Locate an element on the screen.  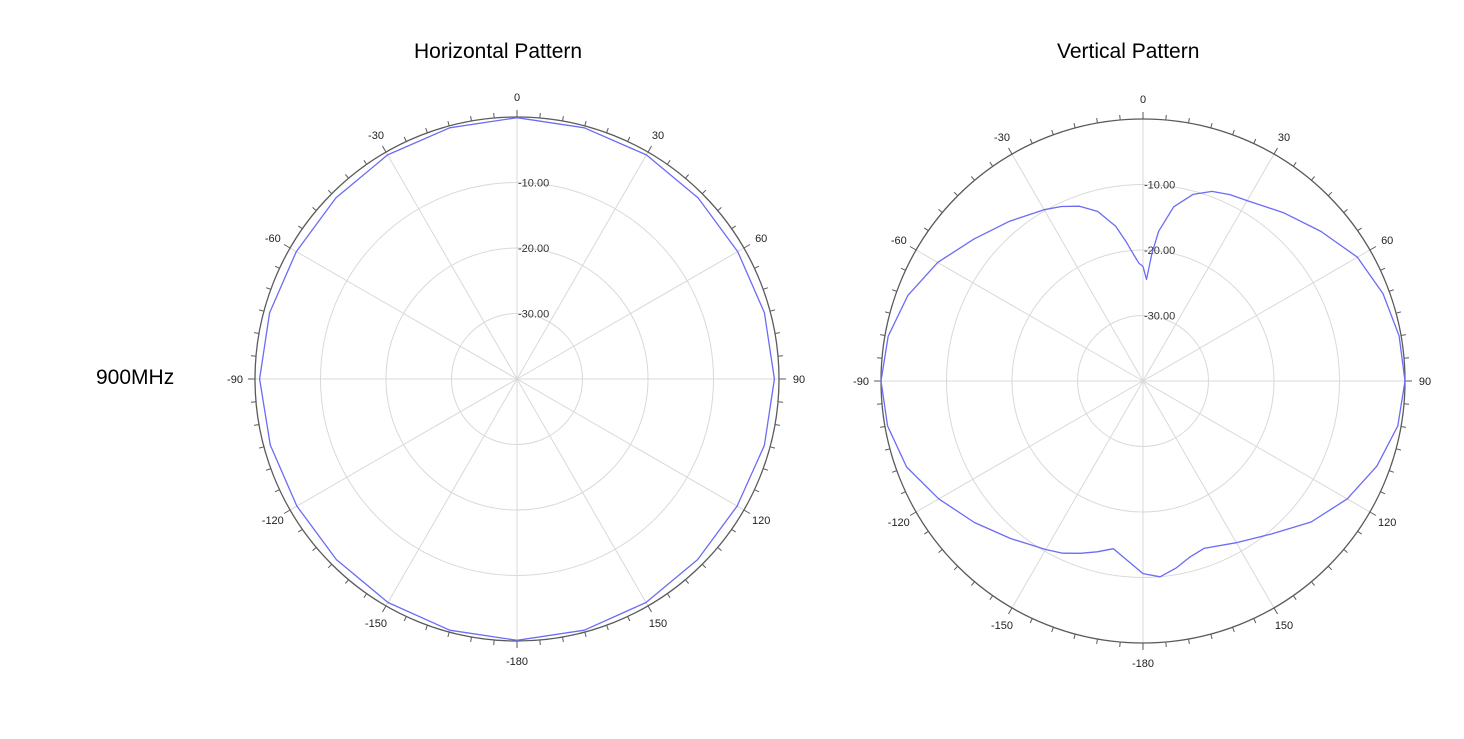
radial-tick-label: -10.00 is located at coordinates (1159, 186).